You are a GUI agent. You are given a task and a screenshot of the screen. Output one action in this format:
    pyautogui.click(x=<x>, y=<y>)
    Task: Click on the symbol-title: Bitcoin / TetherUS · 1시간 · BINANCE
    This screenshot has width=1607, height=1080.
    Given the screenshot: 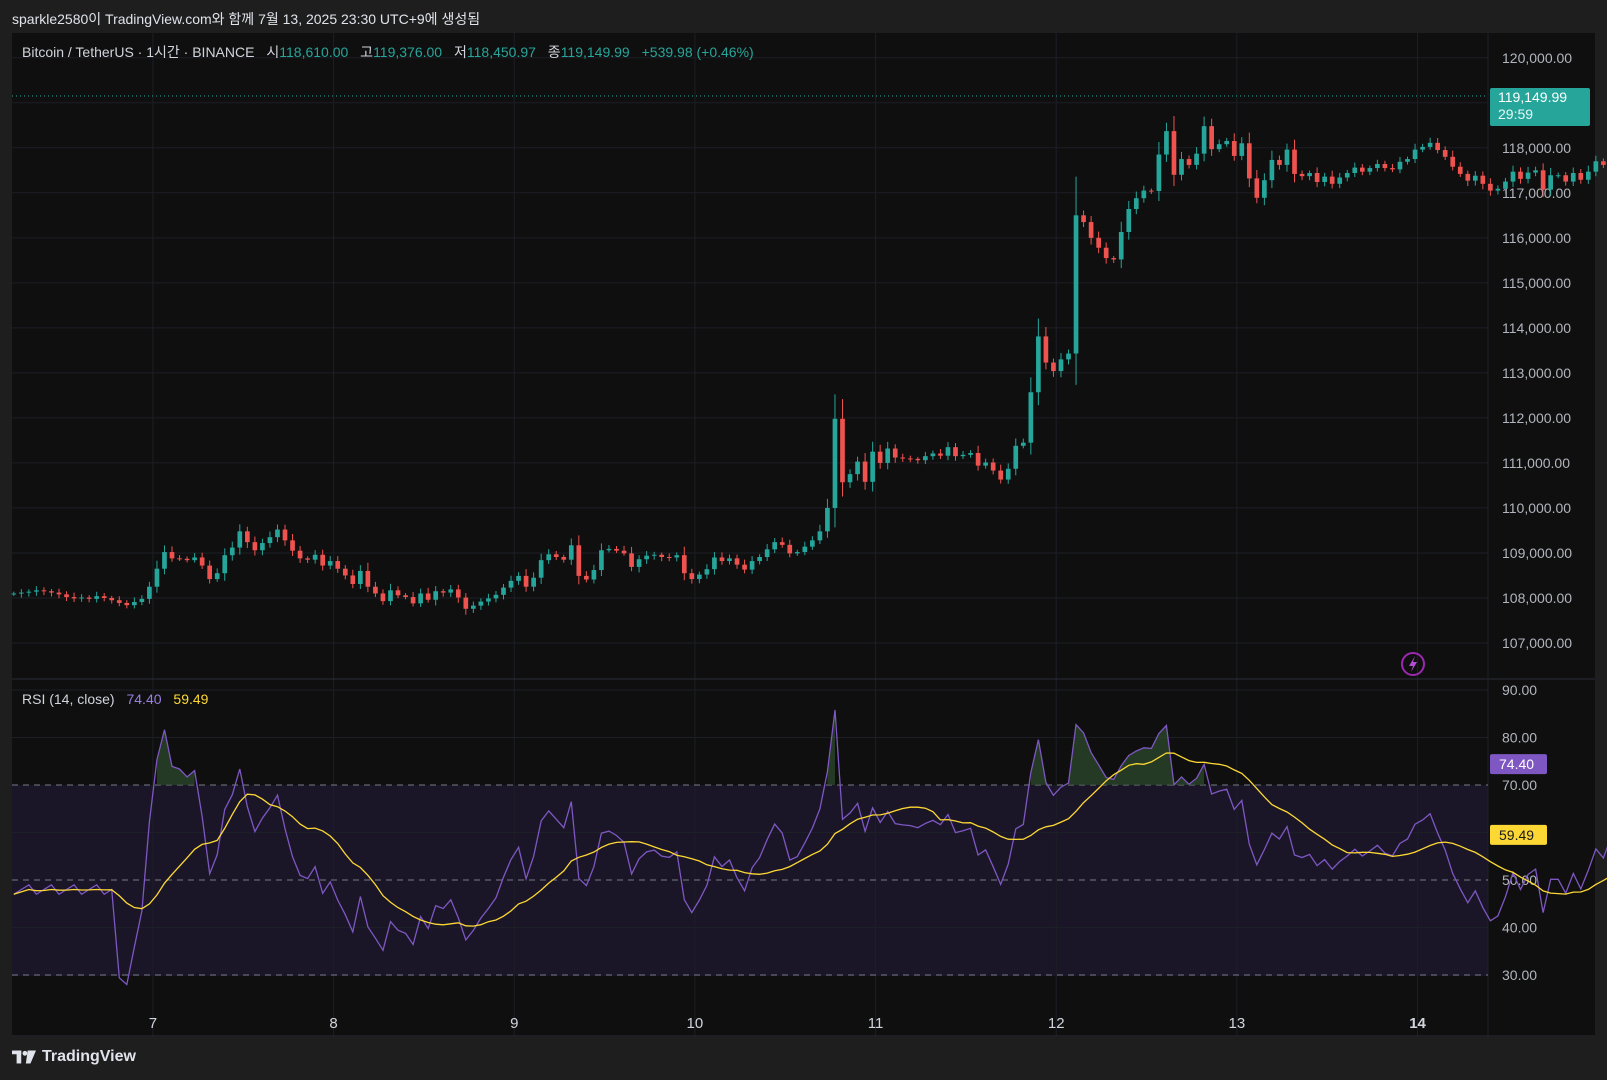 What is the action you would take?
    pyautogui.click(x=138, y=52)
    